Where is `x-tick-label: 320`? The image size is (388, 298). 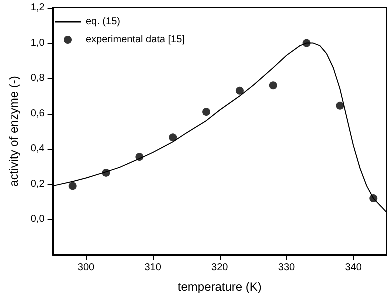 x-tick-label: 320 is located at coordinates (220, 268).